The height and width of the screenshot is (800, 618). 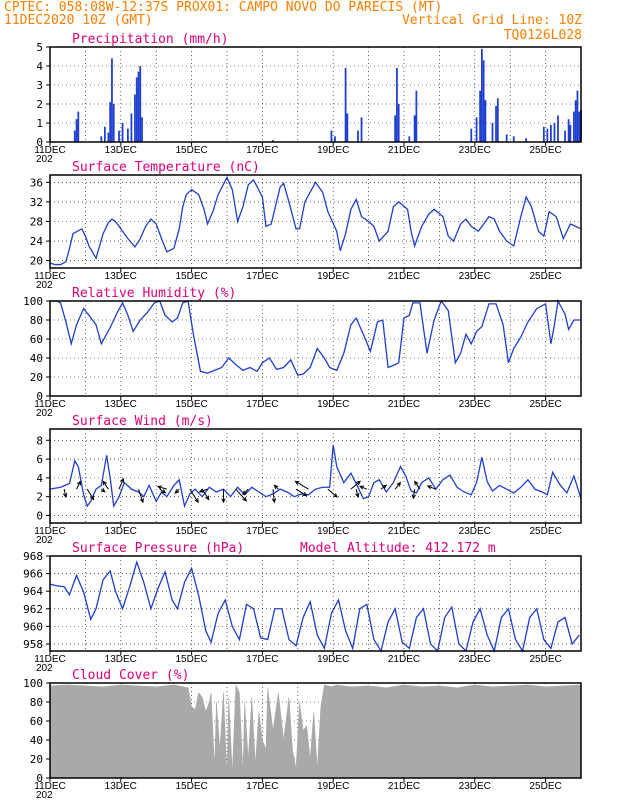 What do you see at coordinates (33, 556) in the screenshot?
I see `y-tick-label: 968` at bounding box center [33, 556].